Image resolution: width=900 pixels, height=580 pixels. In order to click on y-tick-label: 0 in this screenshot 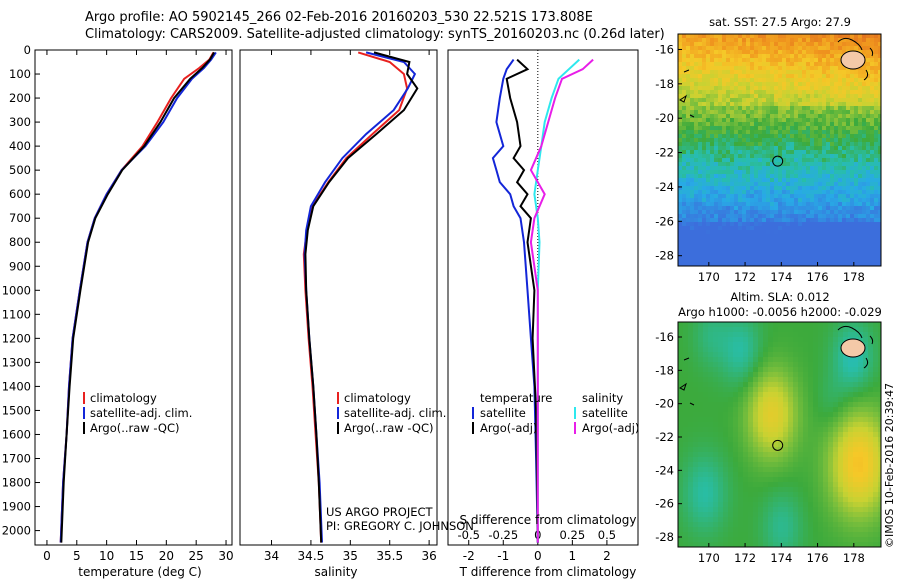, I will do `click(27, 50)`.